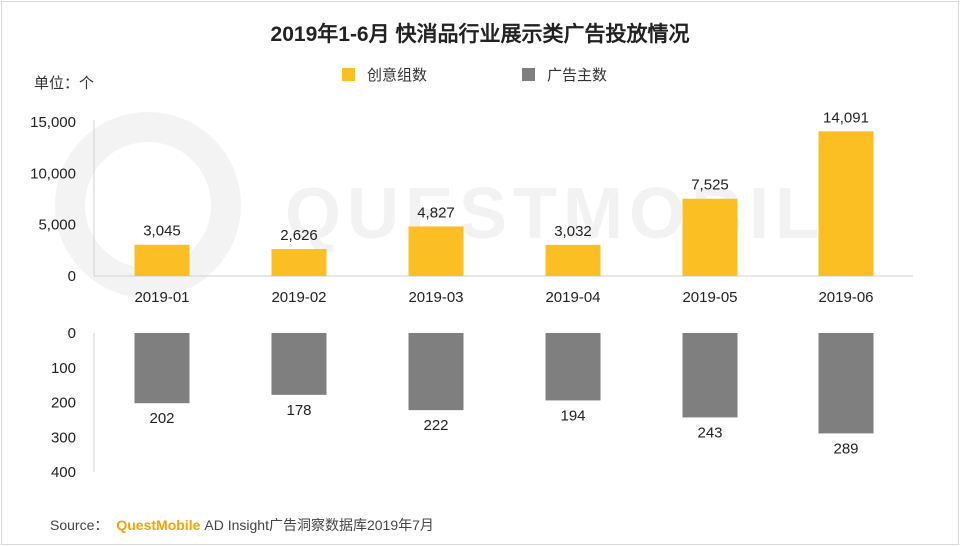 The height and width of the screenshot is (546, 960). I want to click on source-text: AD Insight广告洞察数据库2019年7月, so click(319, 525).